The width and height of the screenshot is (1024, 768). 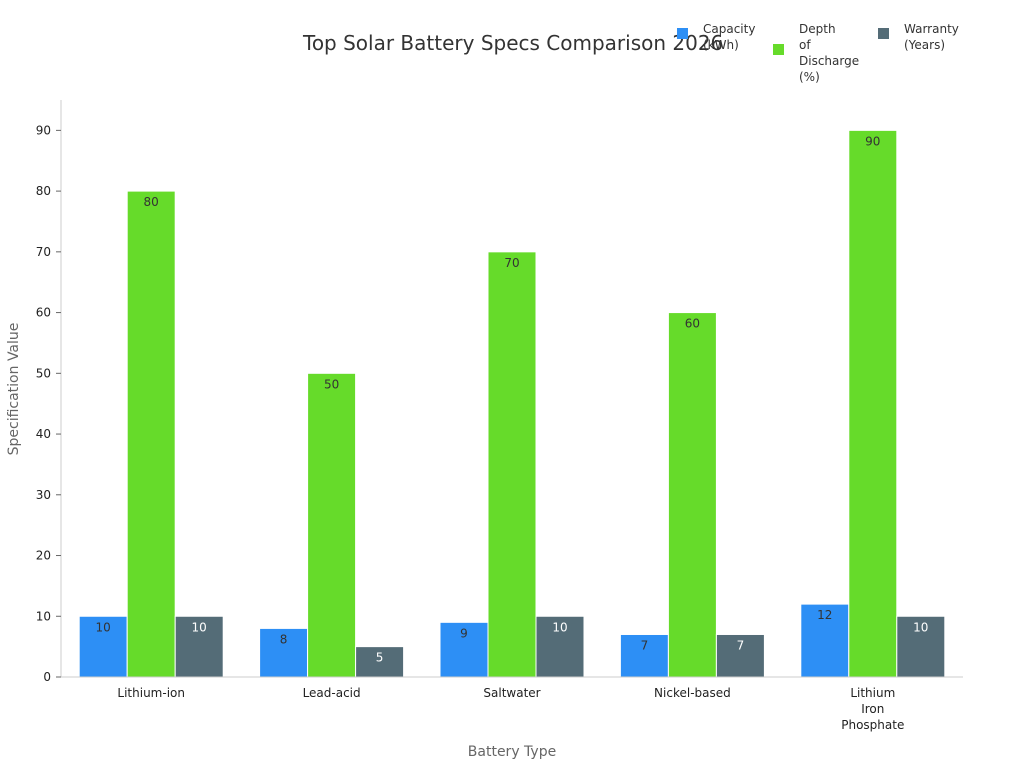 What do you see at coordinates (43, 313) in the screenshot?
I see `y-tick-label: 60` at bounding box center [43, 313].